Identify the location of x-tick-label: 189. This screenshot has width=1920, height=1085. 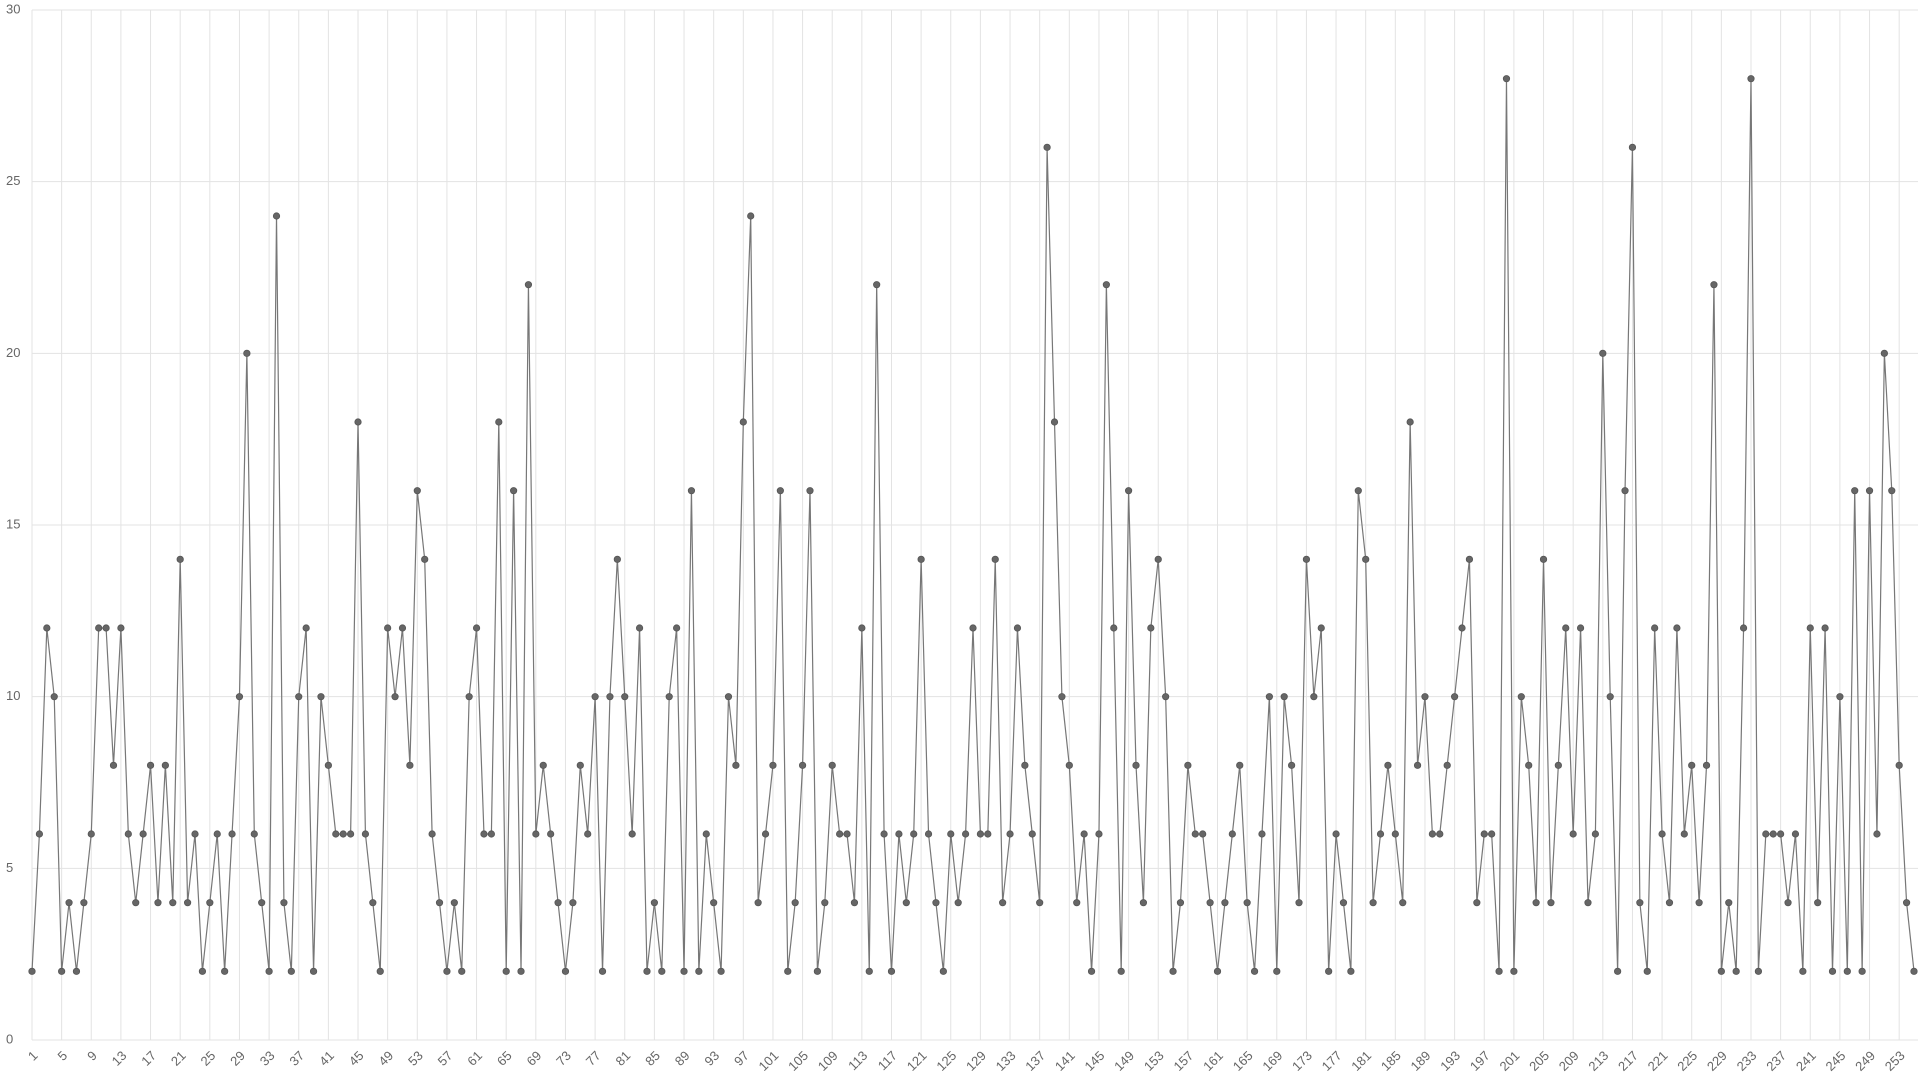
(1421, 1061).